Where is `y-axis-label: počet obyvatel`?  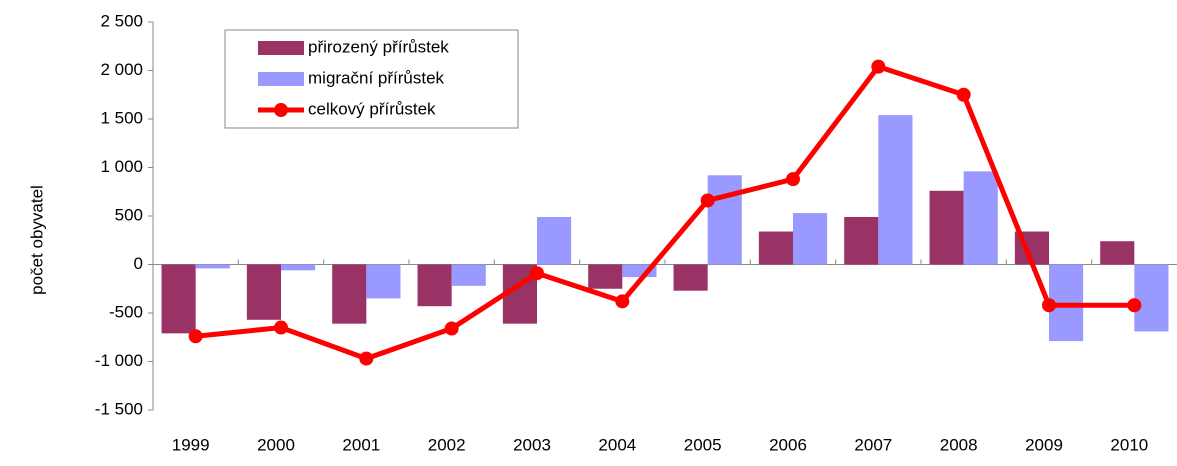 y-axis-label: počet obyvatel is located at coordinates (36, 240).